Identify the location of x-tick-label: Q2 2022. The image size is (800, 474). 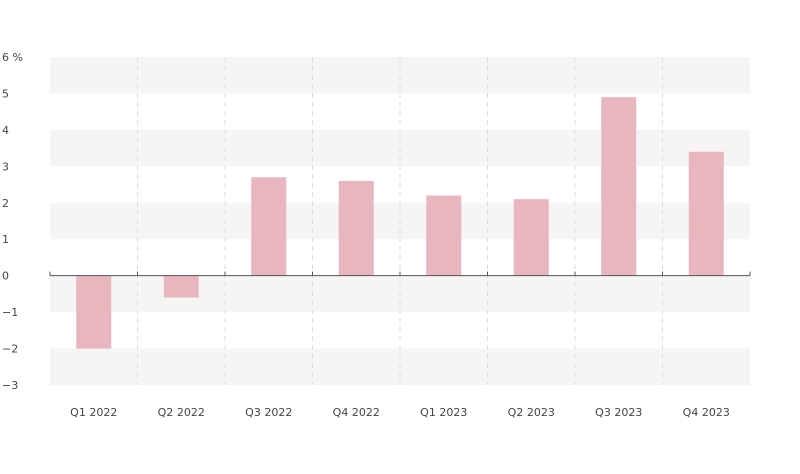
(181, 412).